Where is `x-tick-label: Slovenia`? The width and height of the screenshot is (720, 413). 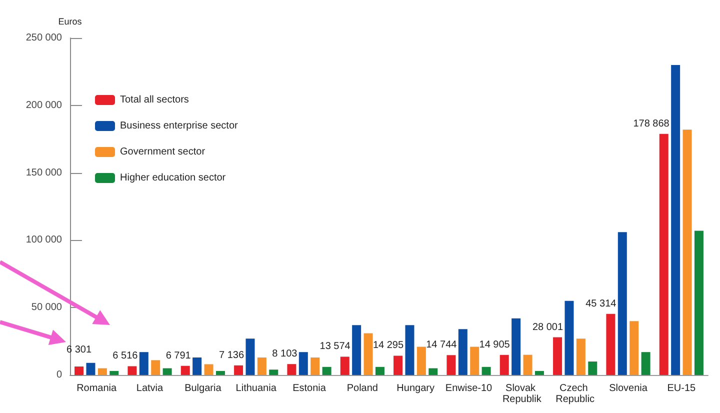
x-tick-label: Slovenia is located at coordinates (628, 388).